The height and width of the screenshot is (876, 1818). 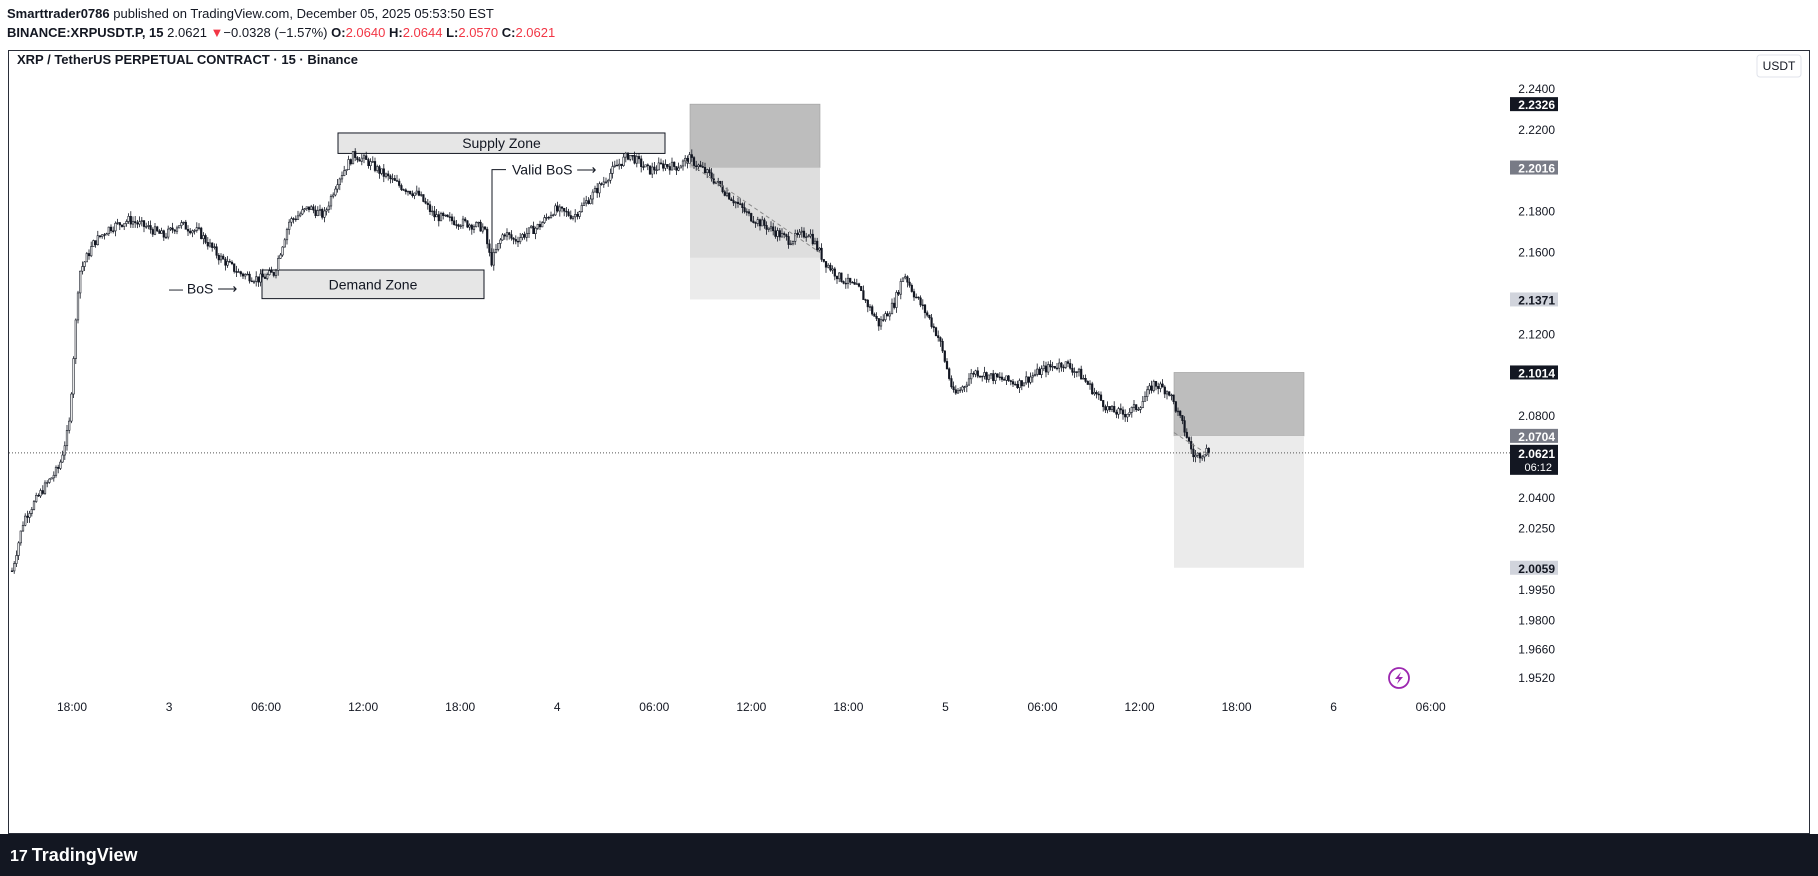 I want to click on author-name: Smarttrader0786, so click(x=58, y=13).